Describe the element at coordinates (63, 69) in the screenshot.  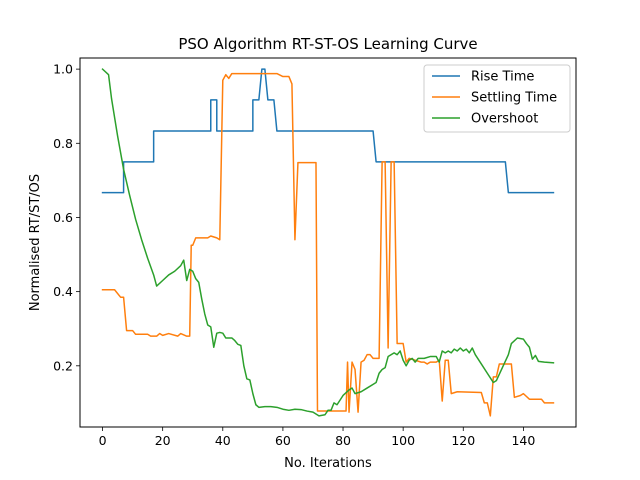
I see `y-tick-label: 1.0` at that location.